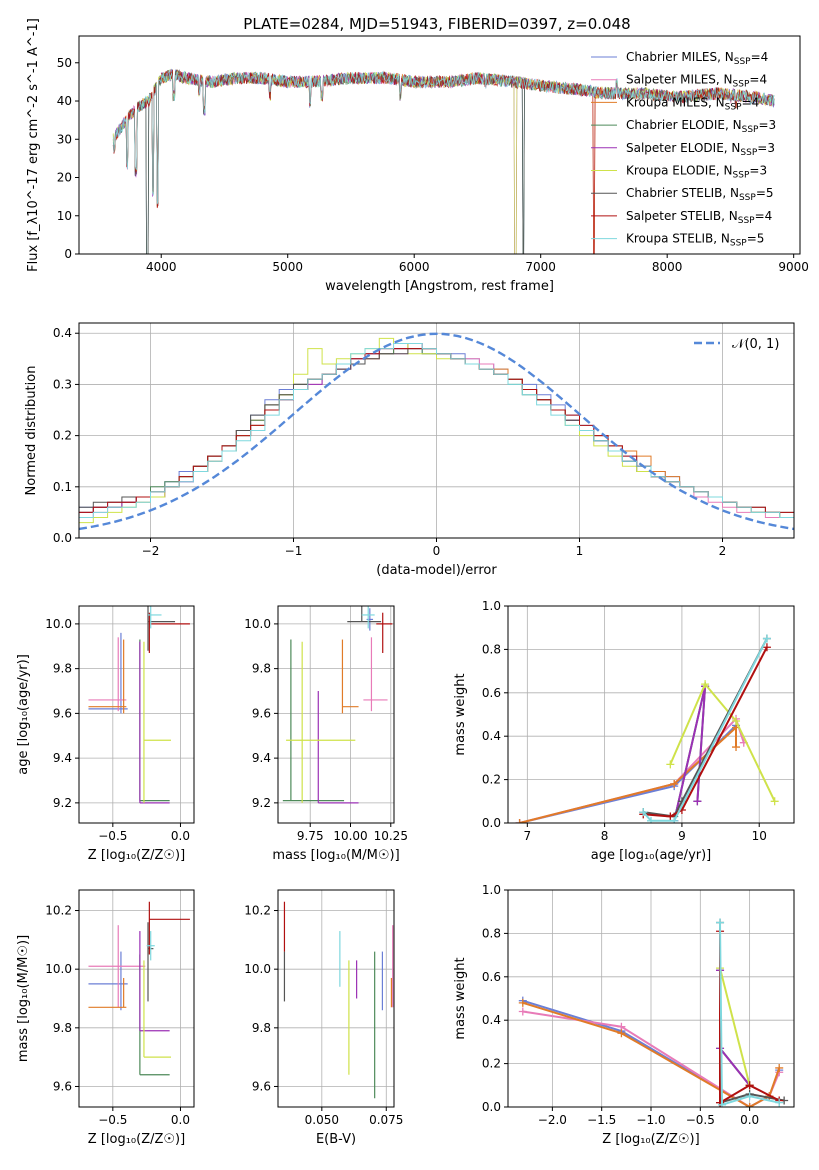 The width and height of the screenshot is (819, 1170). Describe the element at coordinates (62, 1028) in the screenshot. I see `y-tick-label: 9.8` at that location.